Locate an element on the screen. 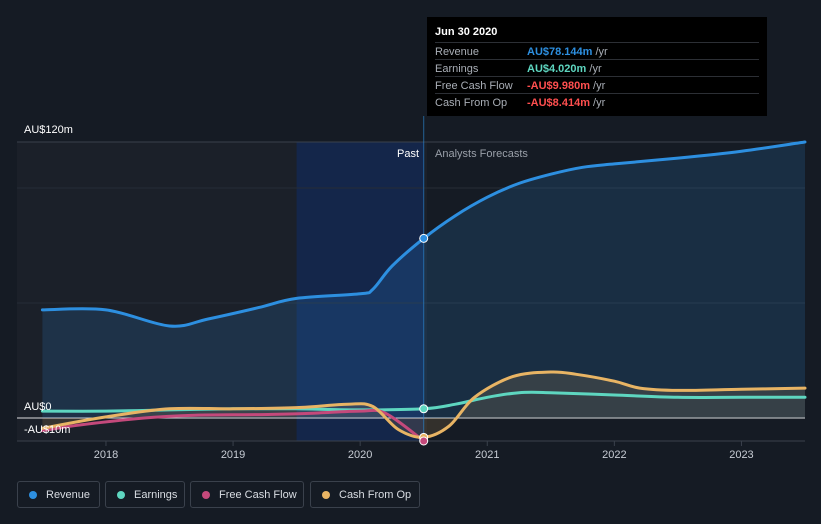 The height and width of the screenshot is (524, 821). legend-revenue: Revenue is located at coordinates (58, 494).